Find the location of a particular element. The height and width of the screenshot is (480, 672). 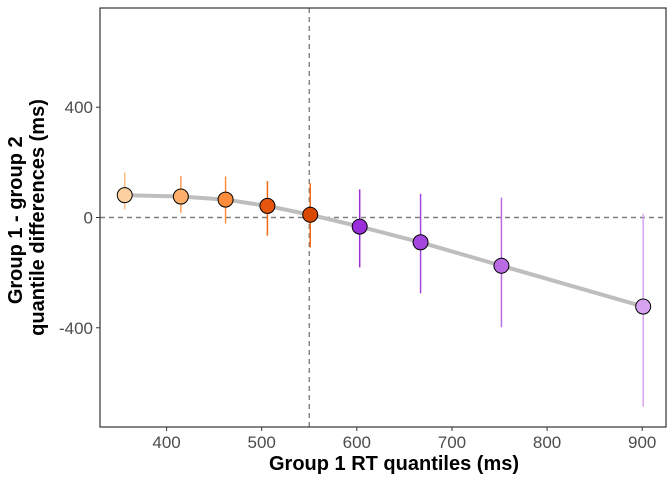

x-axis: 400 500 600 700 800 900 is located at coordinates (404, 439).